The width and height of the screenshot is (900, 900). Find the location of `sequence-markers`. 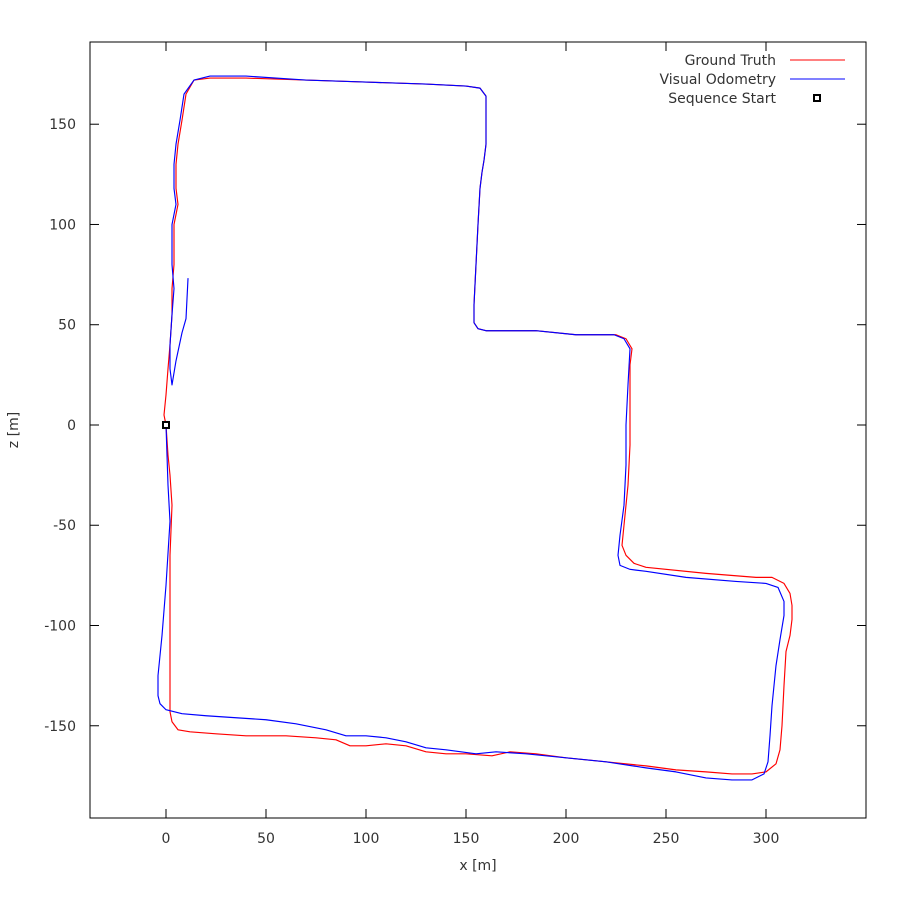

sequence-markers is located at coordinates (166, 424).